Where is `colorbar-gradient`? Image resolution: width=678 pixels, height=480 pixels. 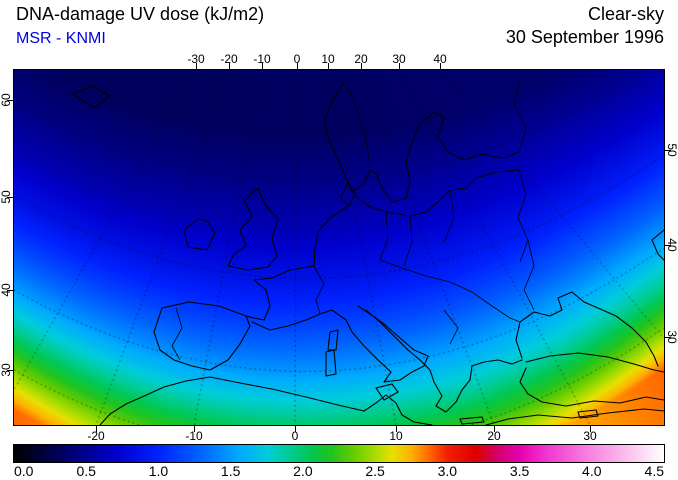
colorbar-gradient is located at coordinates (339, 453).